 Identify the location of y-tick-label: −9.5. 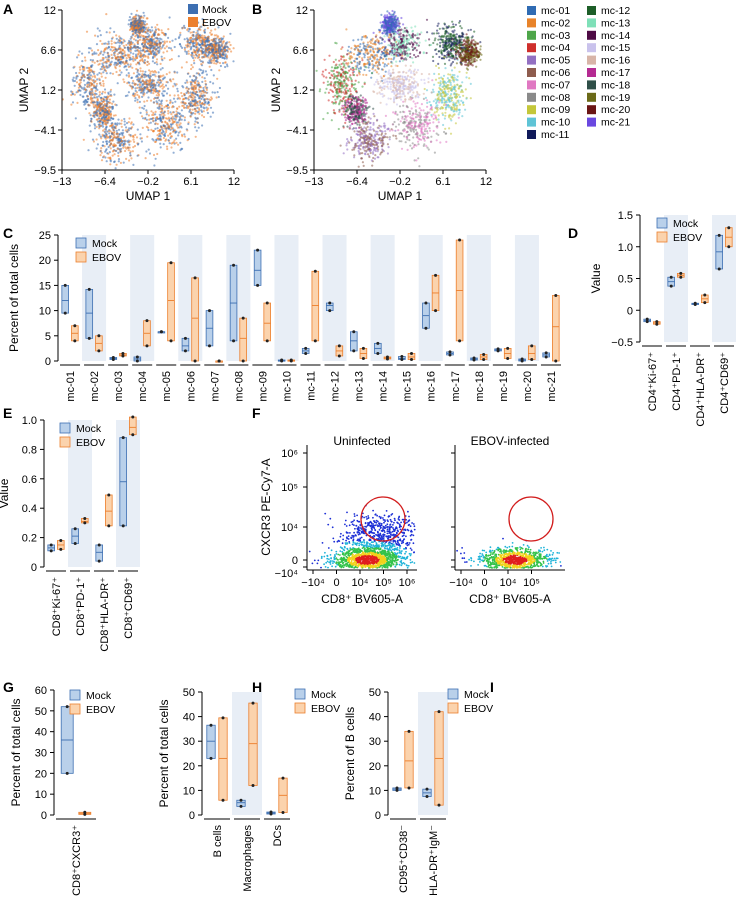
(45, 171).